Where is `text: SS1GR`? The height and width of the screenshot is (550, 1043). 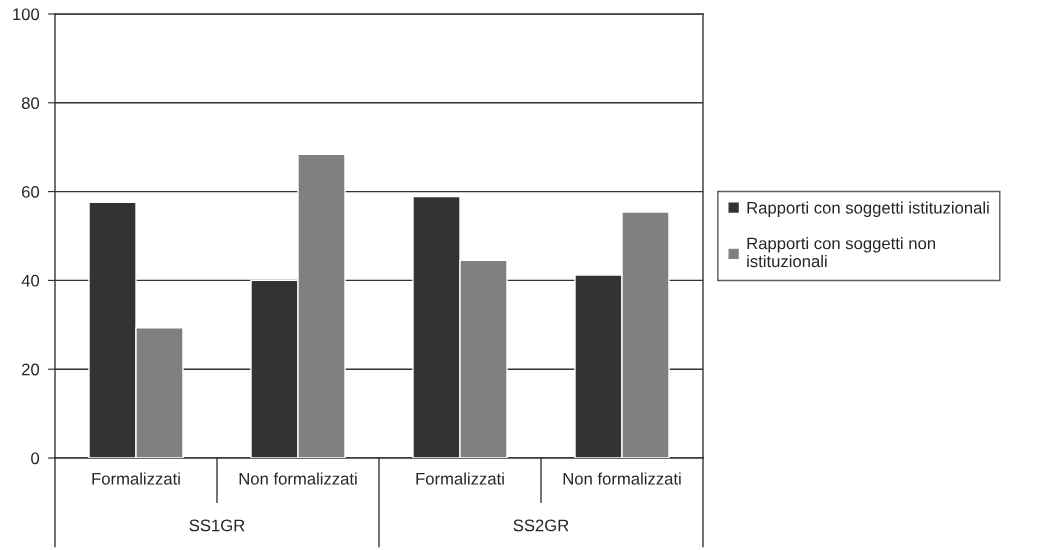 text: SS1GR is located at coordinates (217, 525).